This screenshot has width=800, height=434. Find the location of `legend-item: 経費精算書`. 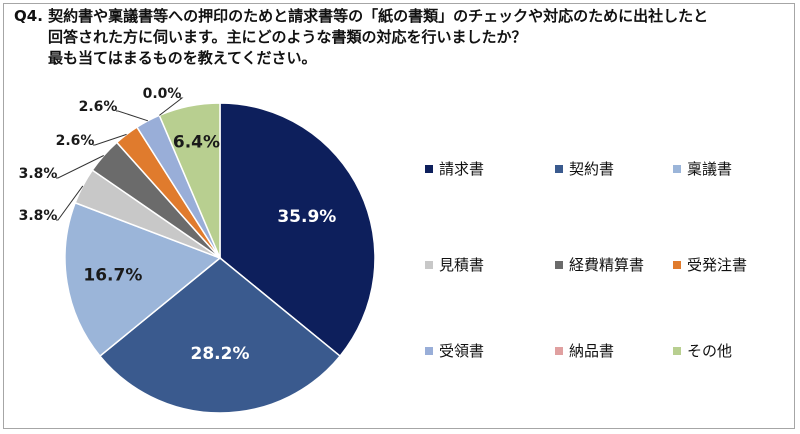

legend-item: 経費精算書 is located at coordinates (599, 264).